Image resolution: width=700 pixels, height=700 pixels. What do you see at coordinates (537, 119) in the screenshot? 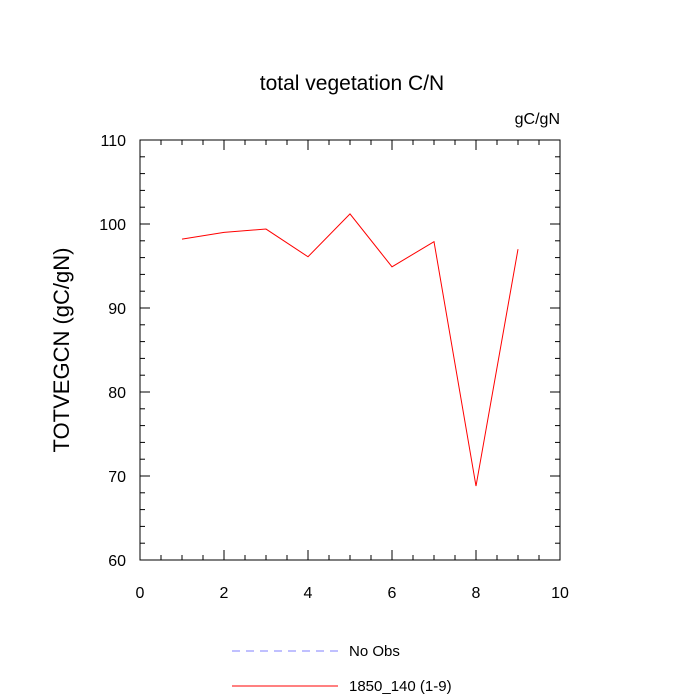
I see `units-label: gC/gN` at bounding box center [537, 119].